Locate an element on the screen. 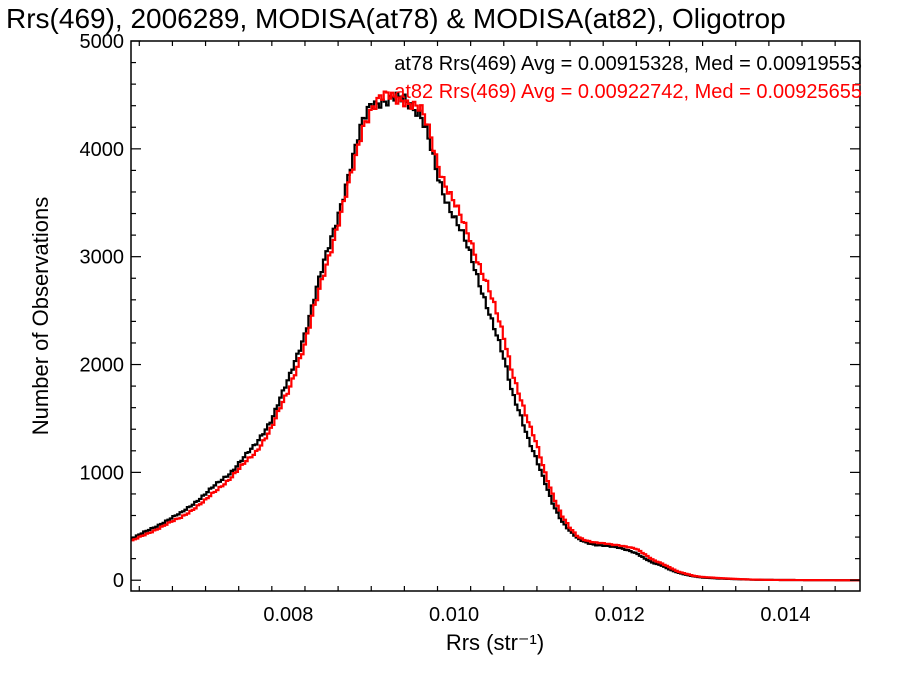  x-tick-label: 0.008 is located at coordinates (288, 615).